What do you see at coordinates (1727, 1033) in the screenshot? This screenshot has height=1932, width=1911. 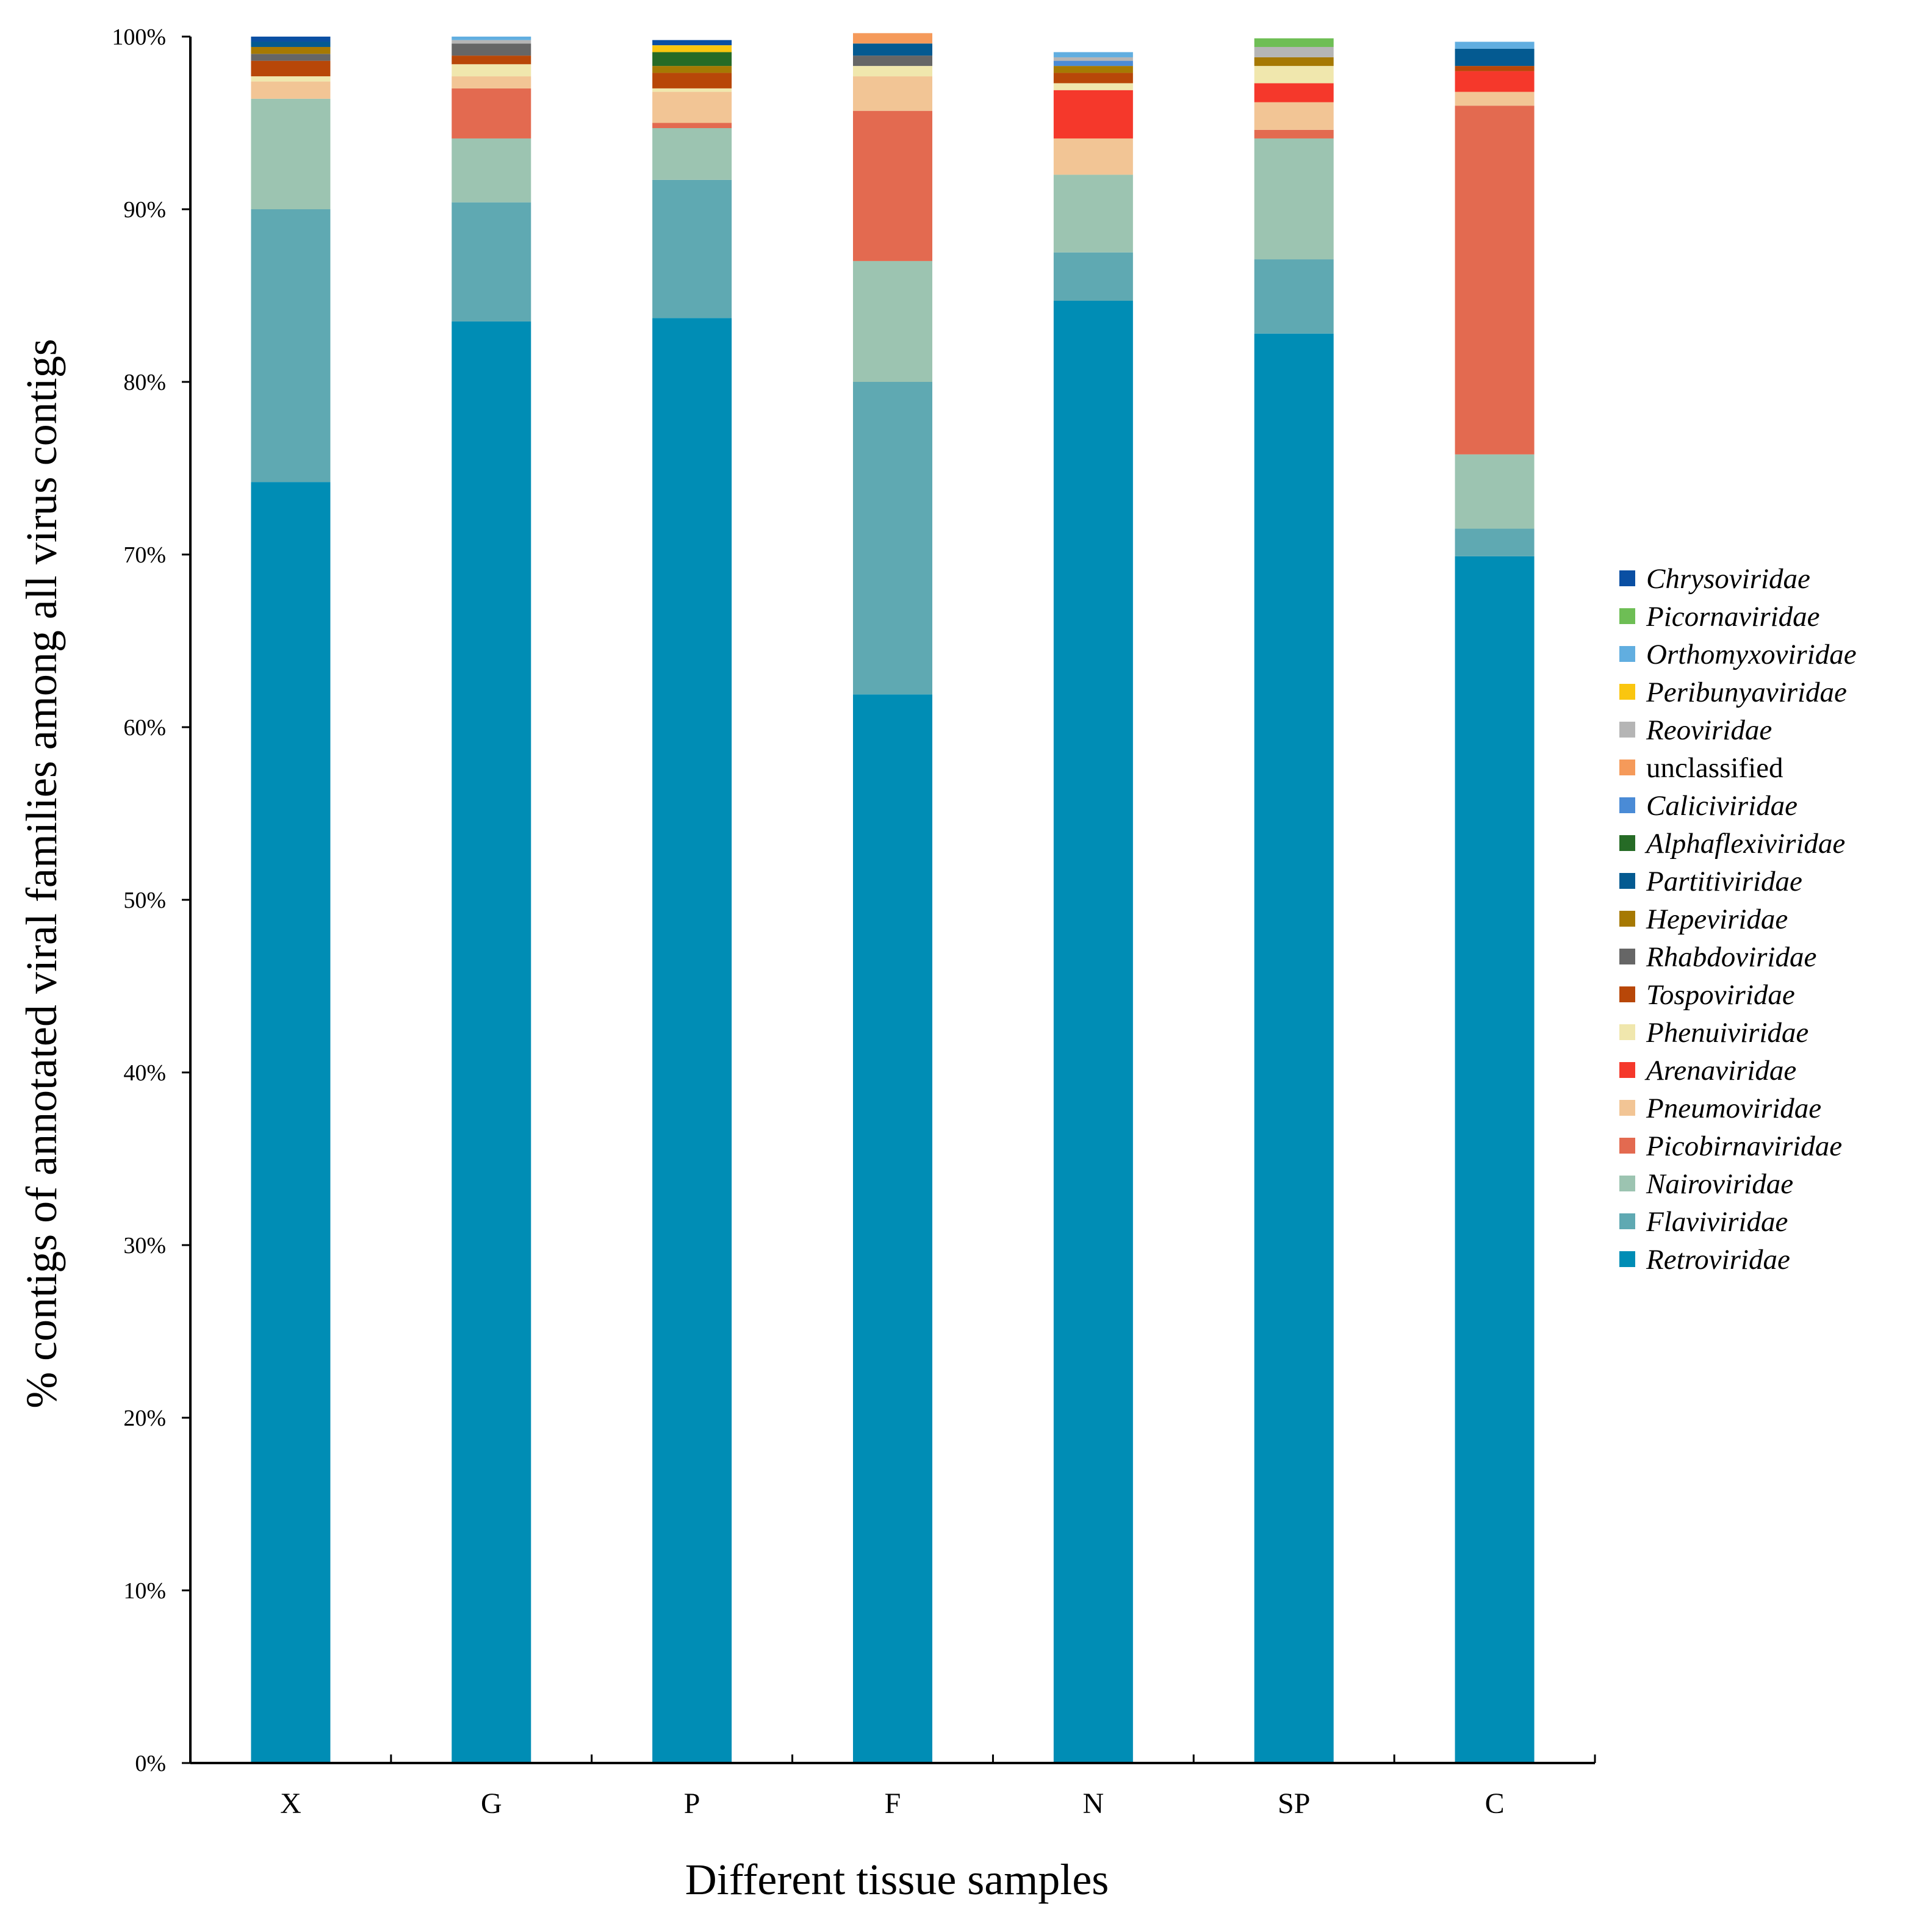 I see `legend-label: Phenuiviridae` at bounding box center [1727, 1033].